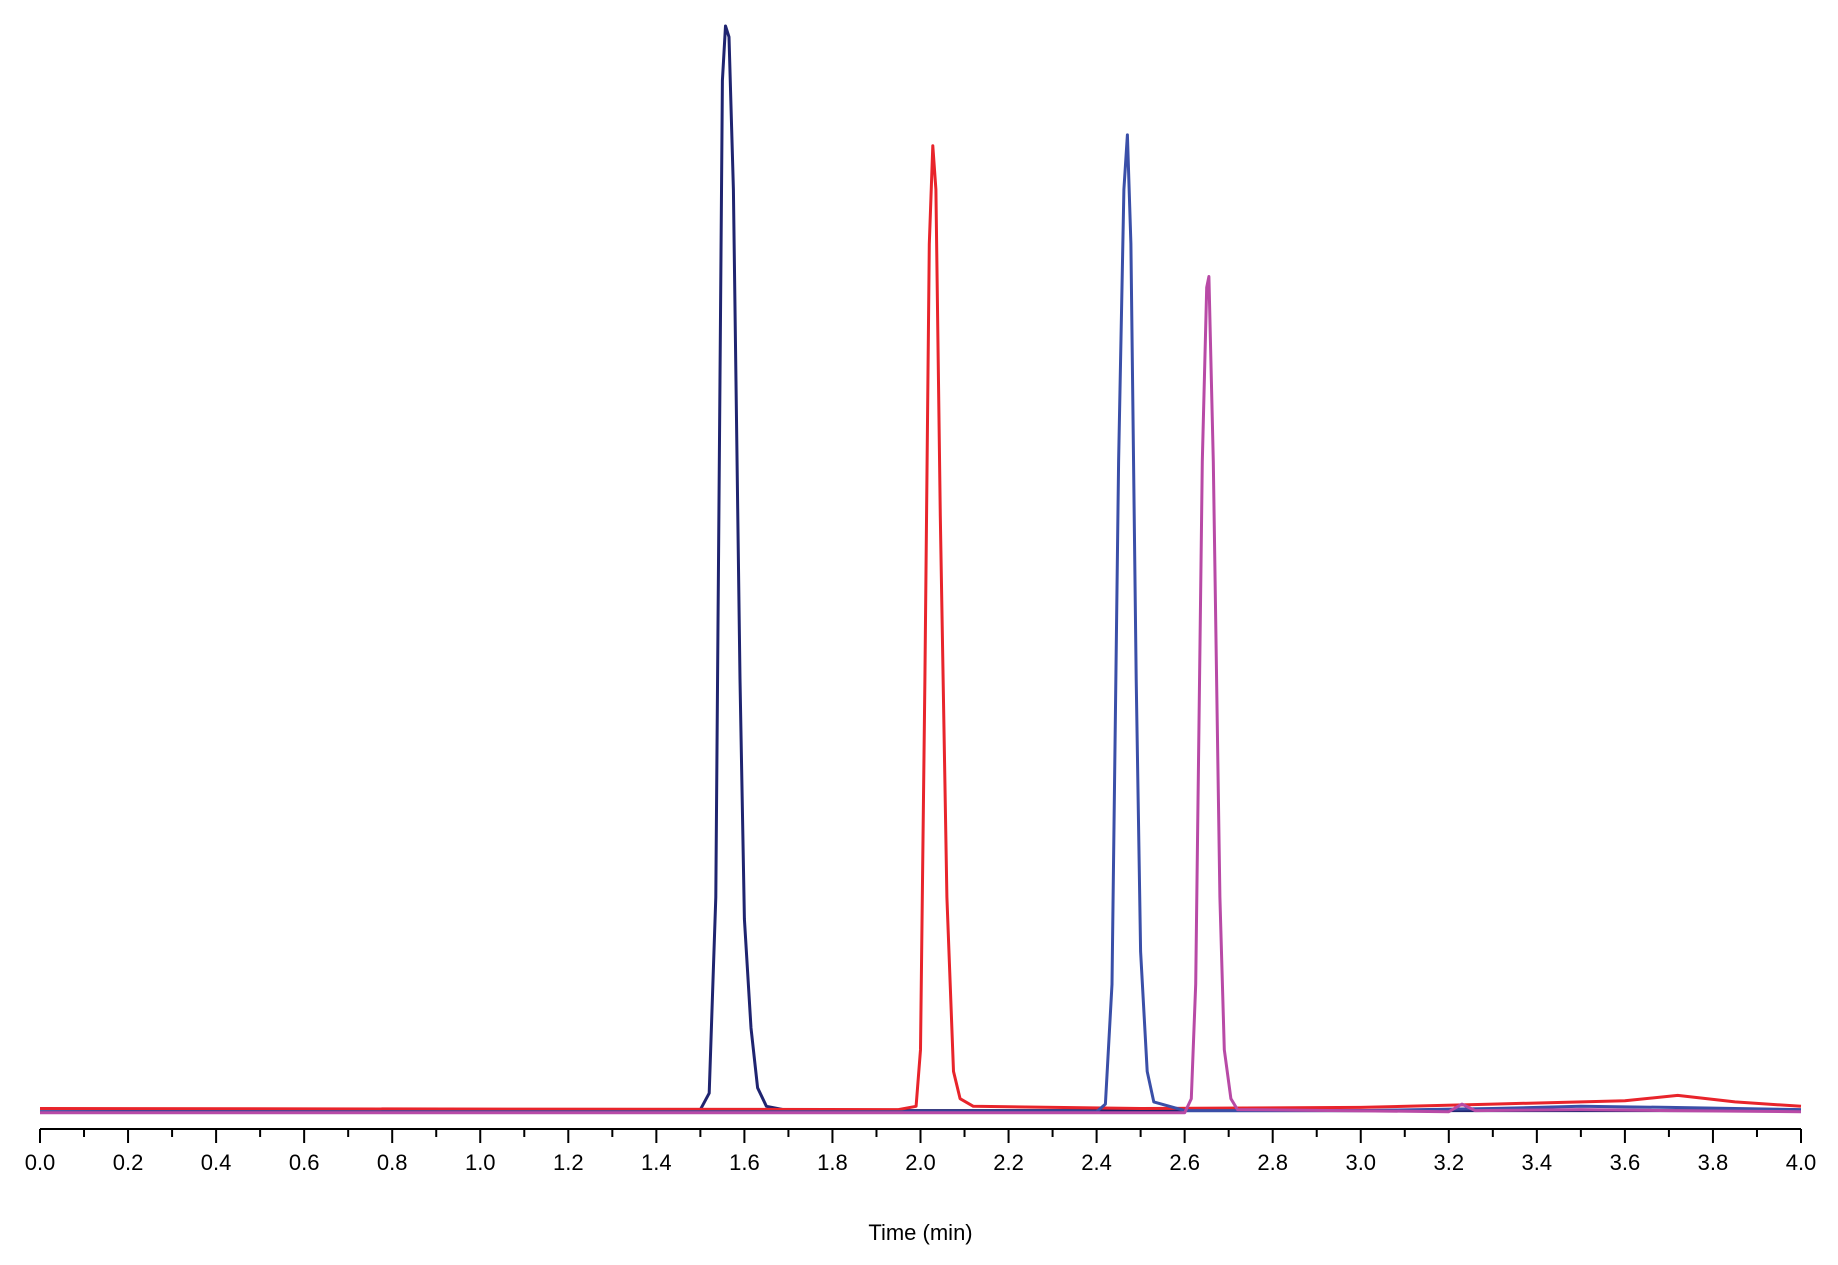  I want to click on x-tick-label: 0.4, so click(216, 1162).